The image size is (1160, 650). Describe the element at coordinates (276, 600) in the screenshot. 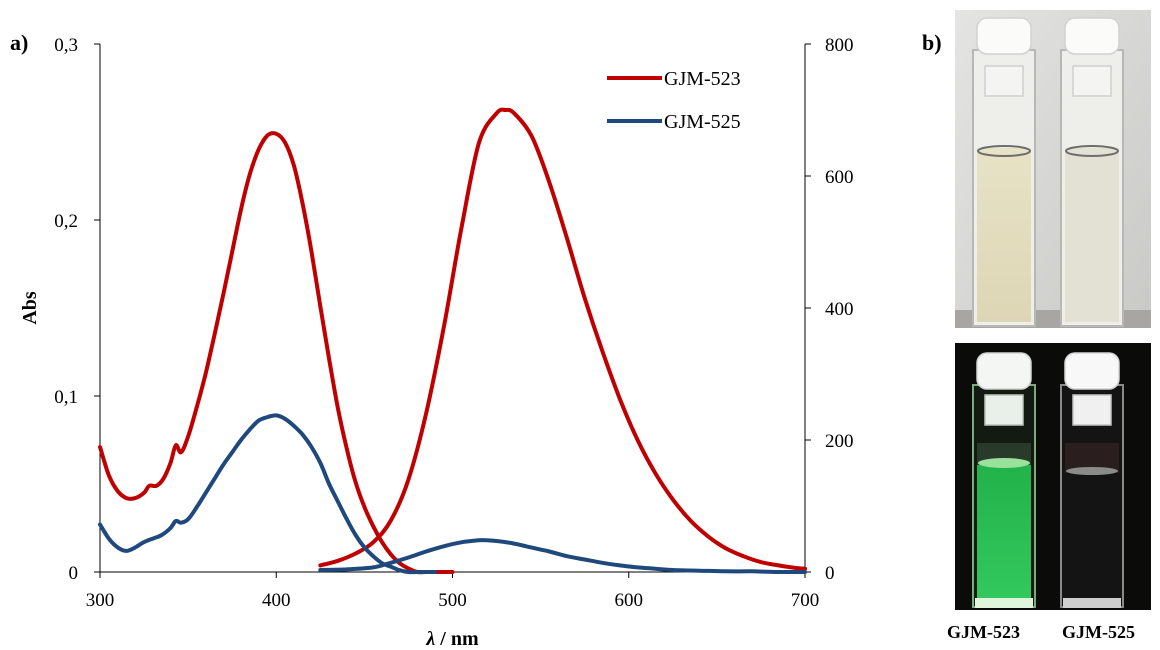

I see `x-tick-label: 400` at that location.